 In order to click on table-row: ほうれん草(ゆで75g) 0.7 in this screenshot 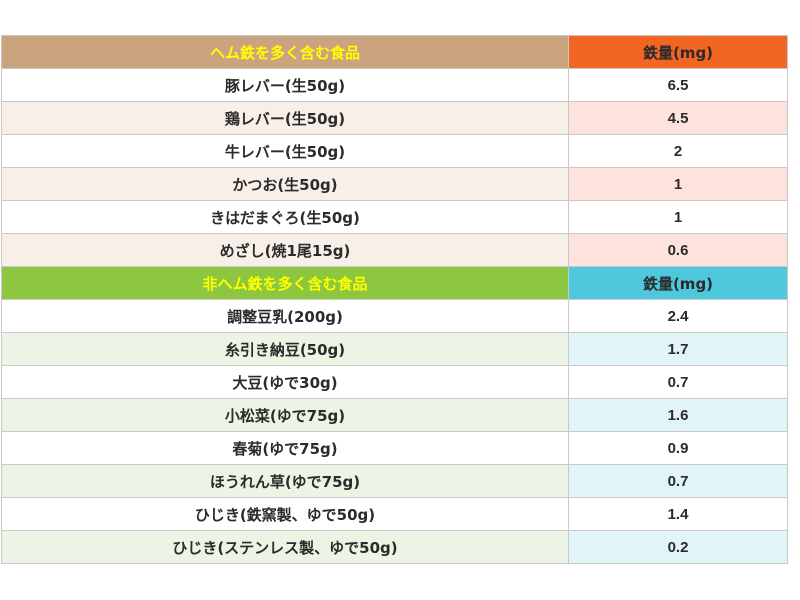, I will do `click(394, 481)`.